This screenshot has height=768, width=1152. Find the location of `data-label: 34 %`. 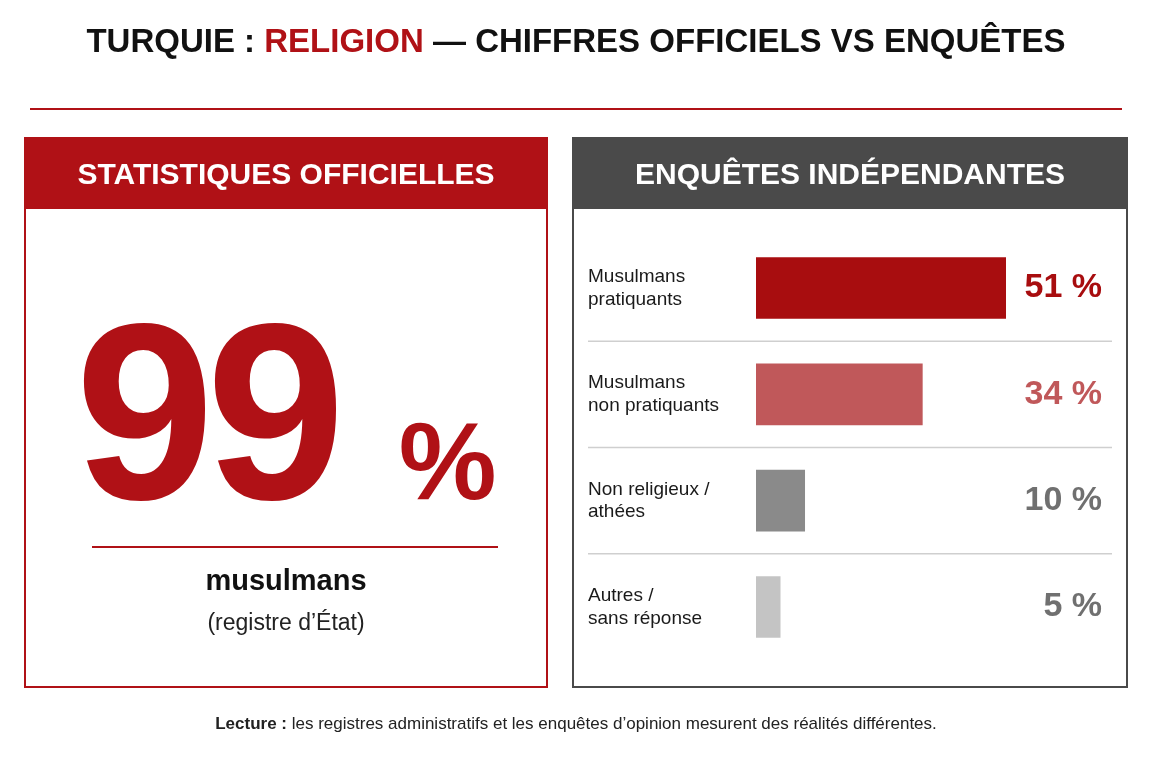

data-label: 34 % is located at coordinates (1063, 391).